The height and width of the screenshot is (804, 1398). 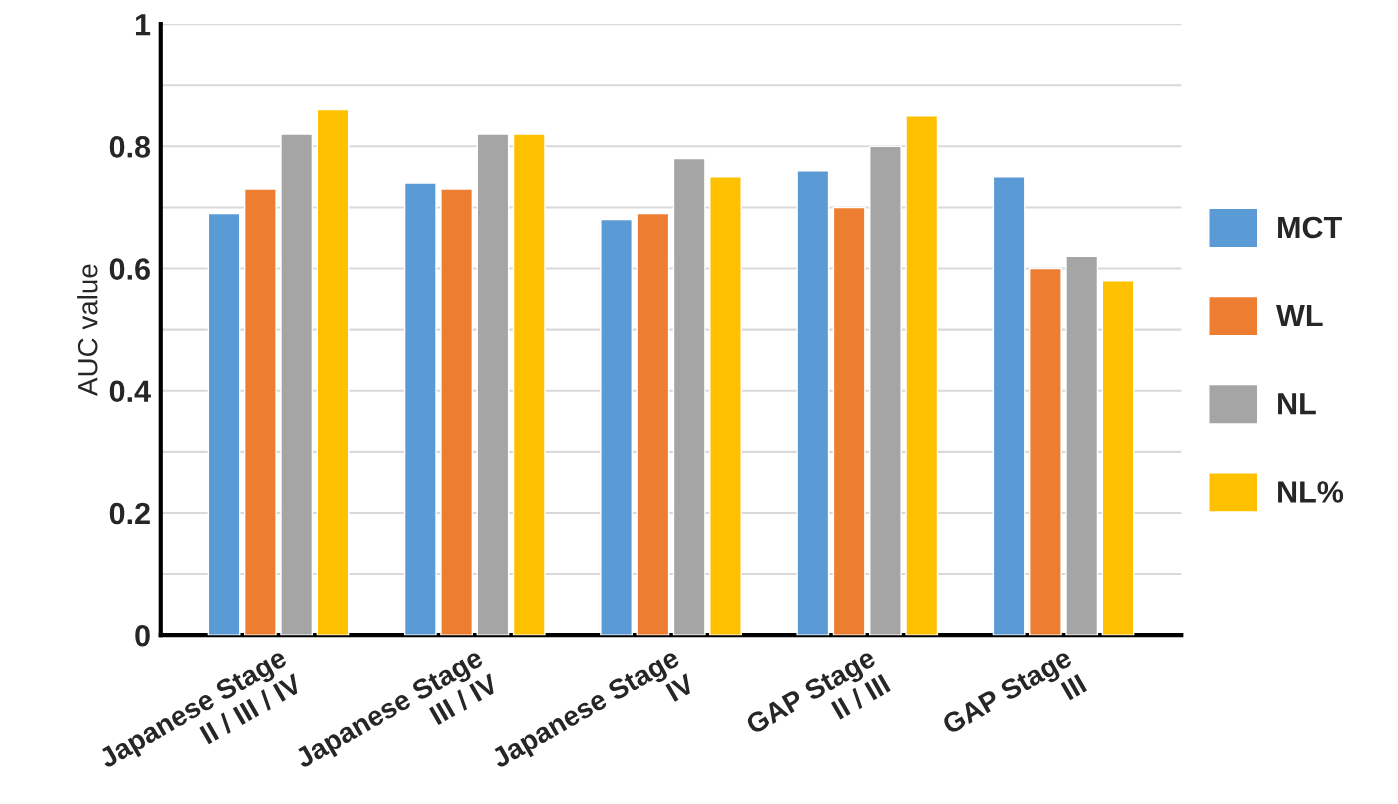 I want to click on y-tick-label: 0.2, so click(x=129, y=513).